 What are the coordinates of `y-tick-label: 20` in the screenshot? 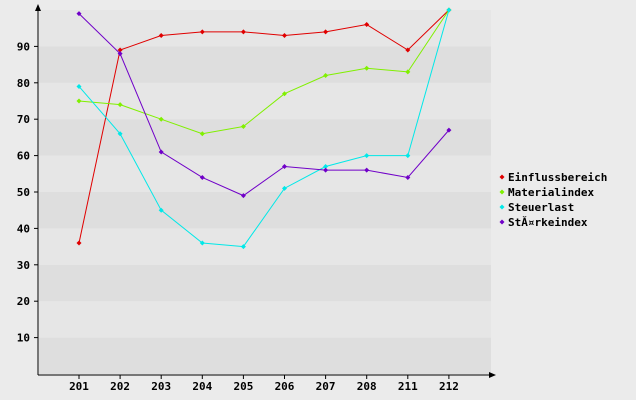 It's located at (23, 301).